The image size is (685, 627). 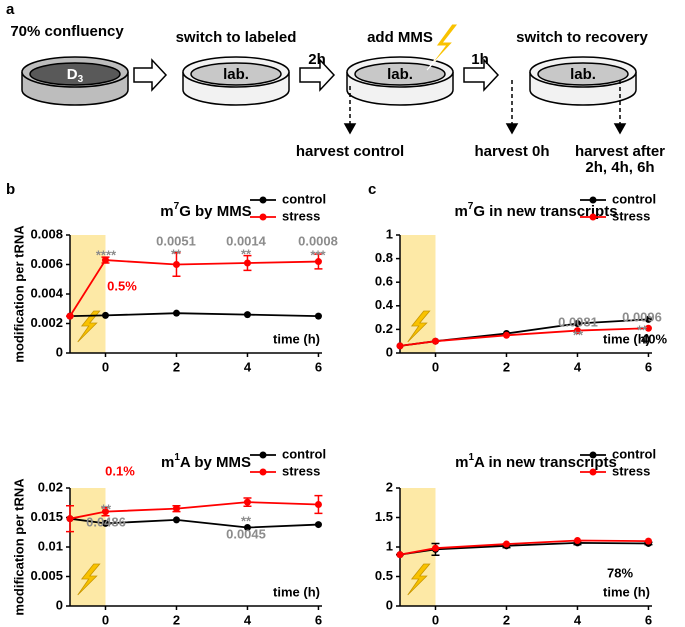 What do you see at coordinates (460, 211) in the screenshot?
I see `title-part: m` at bounding box center [460, 211].